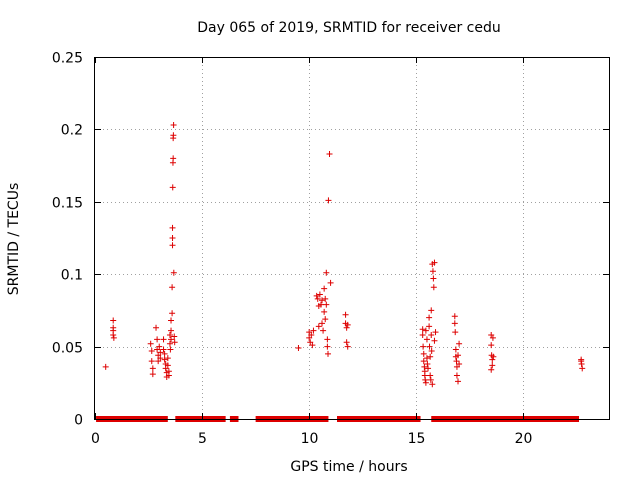 The height and width of the screenshot is (480, 640). I want to click on x-tick-label: 15, so click(417, 439).